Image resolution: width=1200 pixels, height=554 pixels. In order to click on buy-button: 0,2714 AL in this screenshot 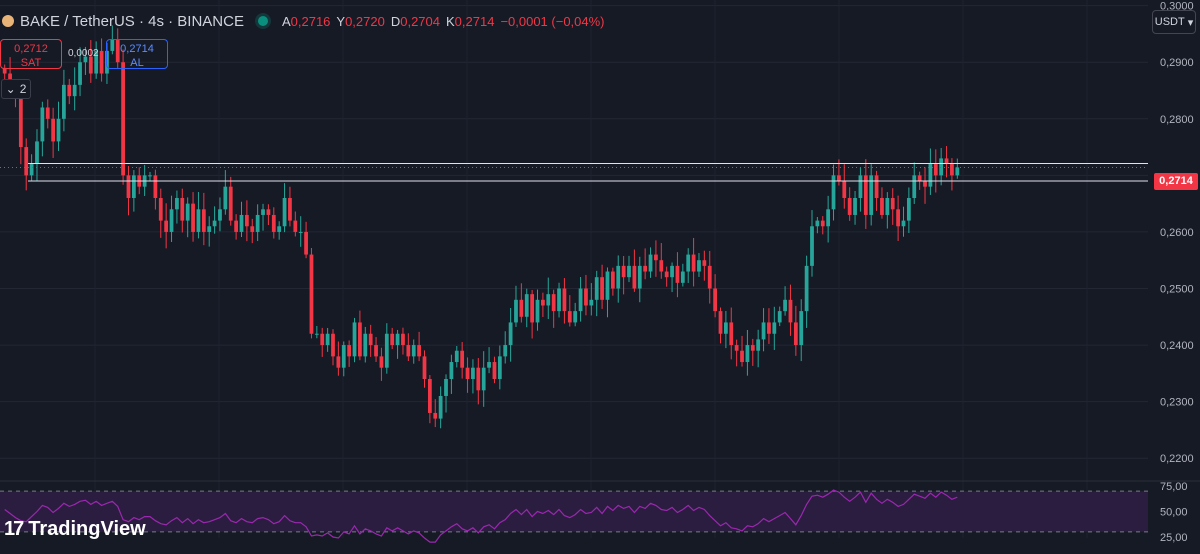, I will do `click(137, 54)`.